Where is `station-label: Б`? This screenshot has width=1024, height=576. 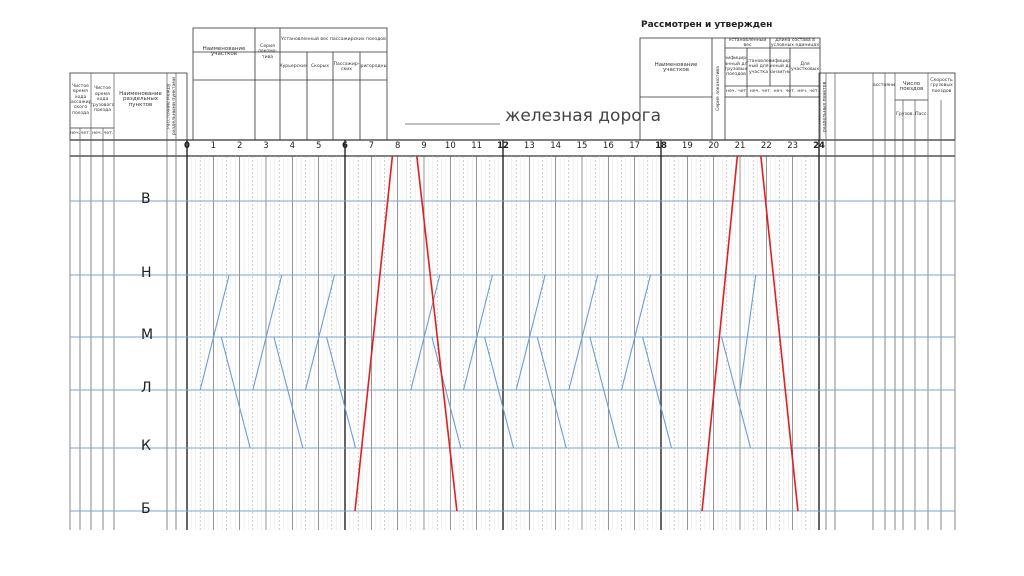 station-label: Б is located at coordinates (146, 509).